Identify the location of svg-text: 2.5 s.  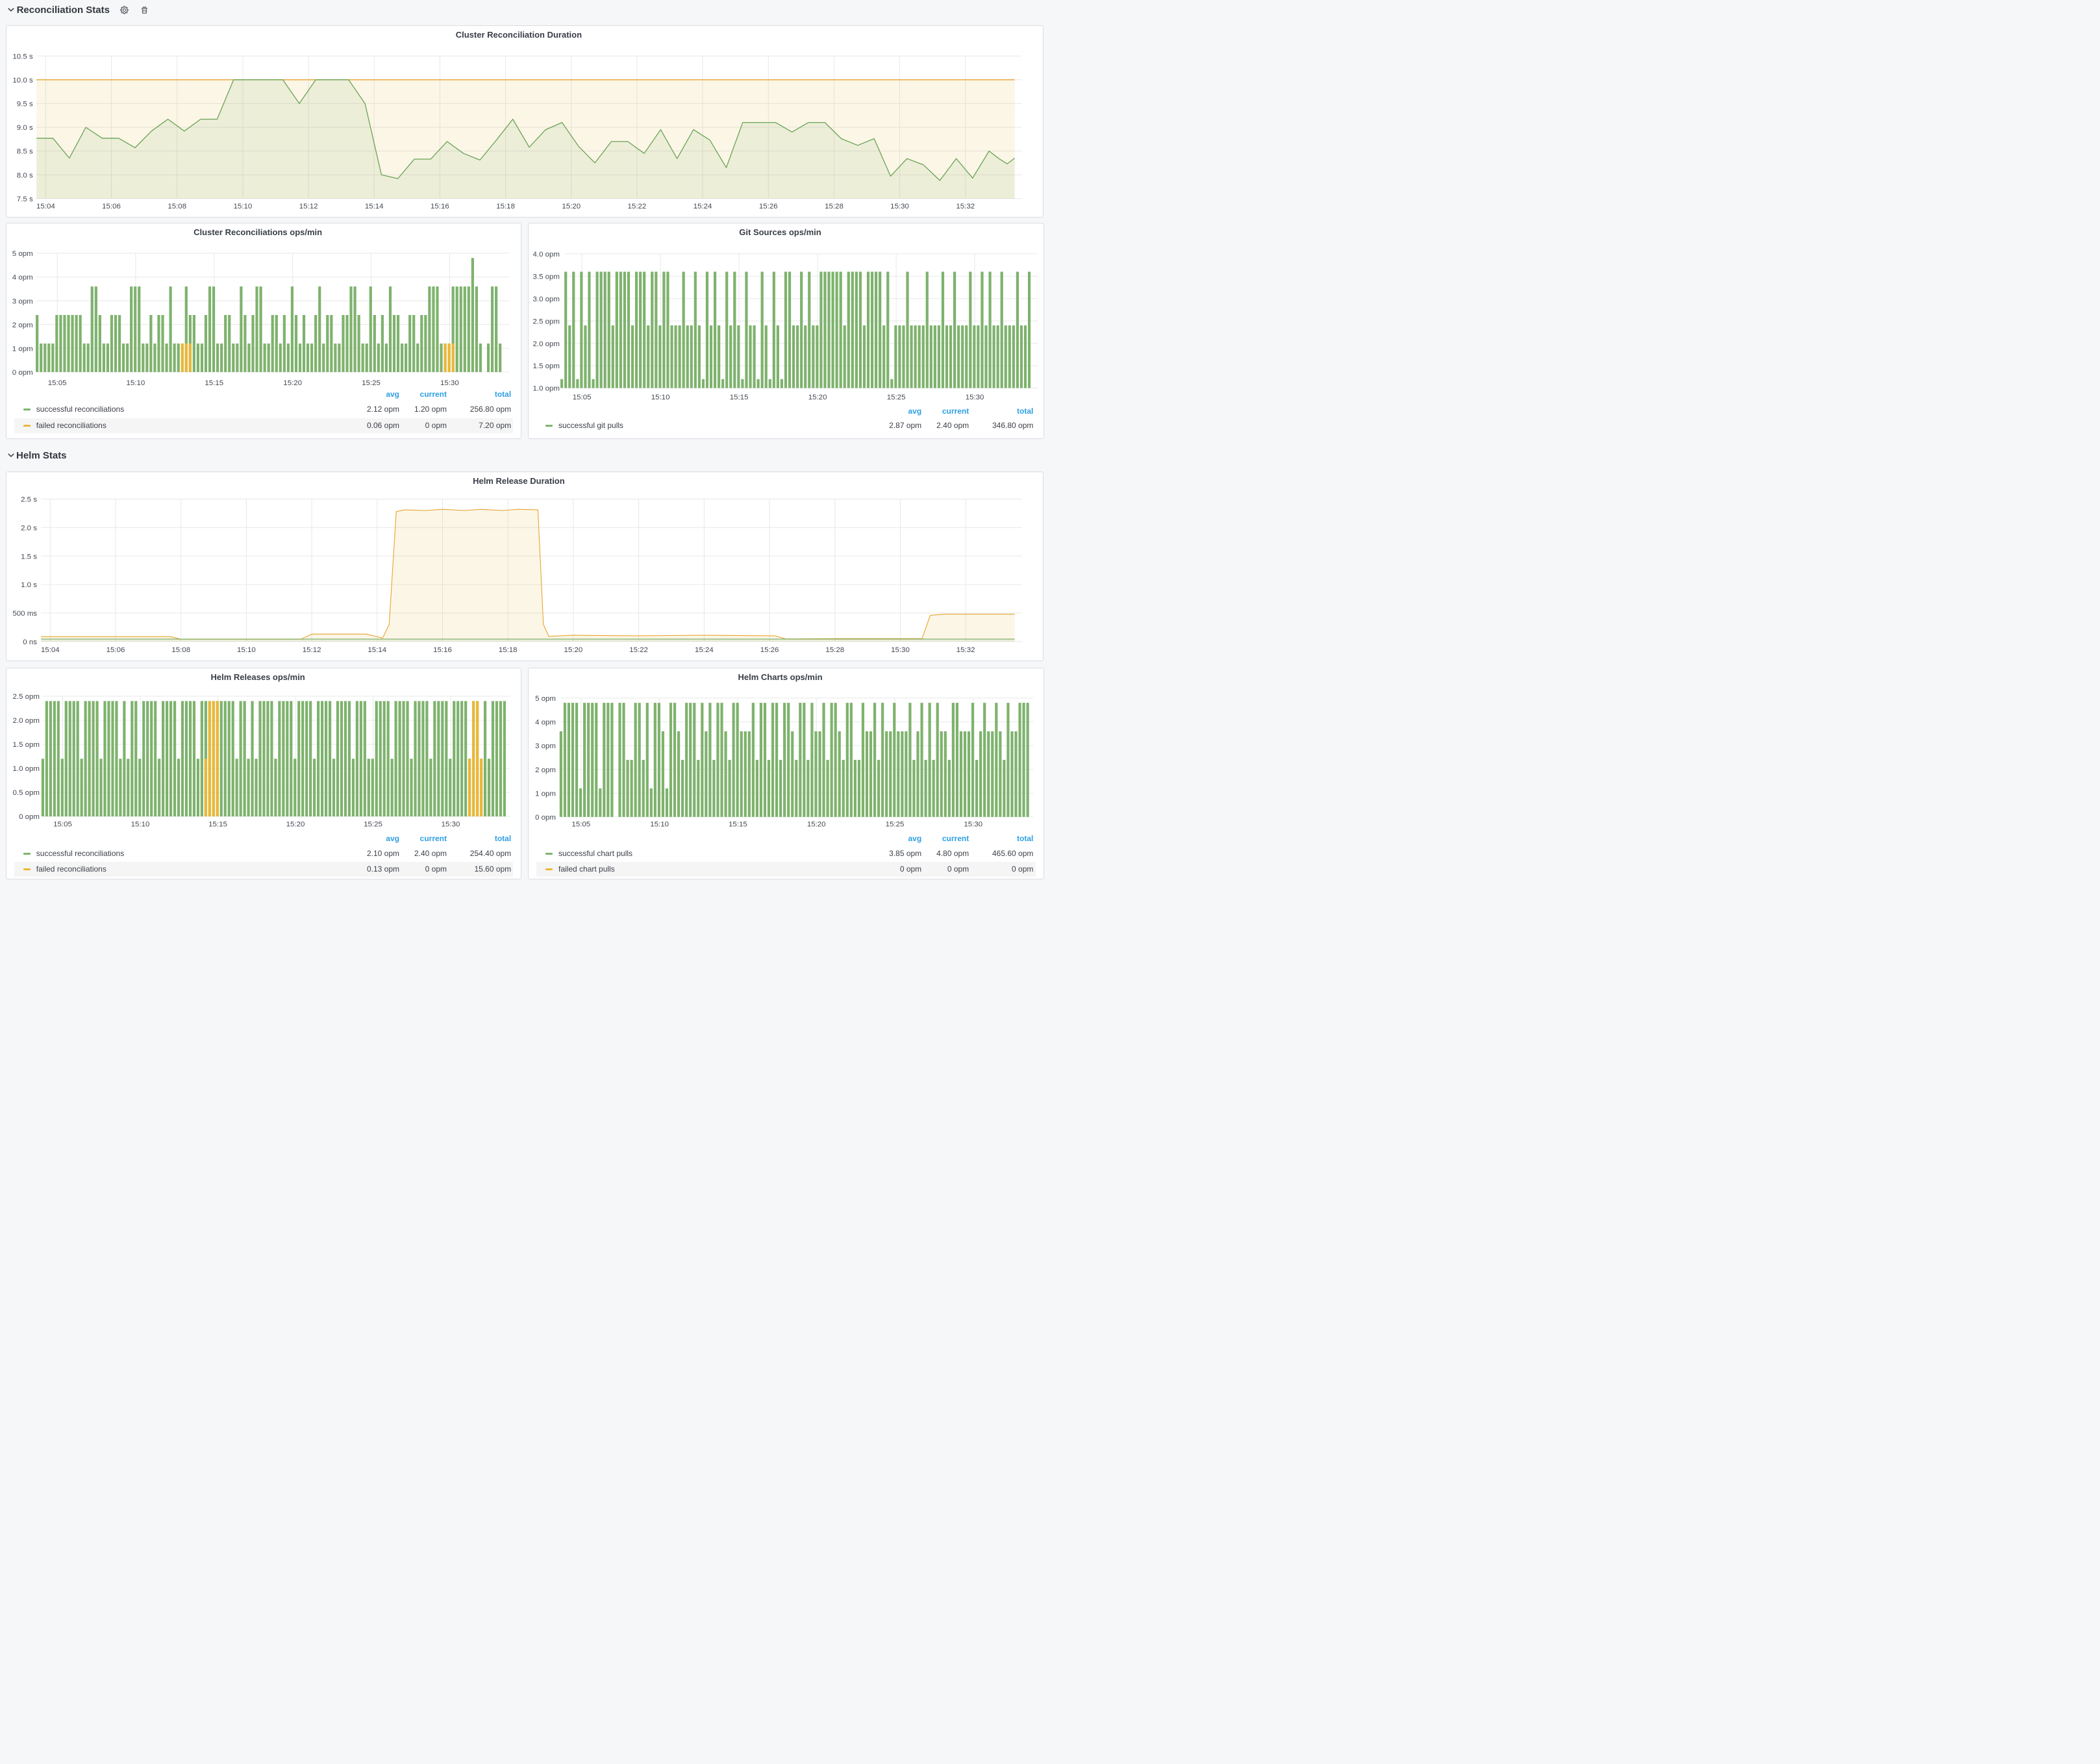
(29, 500).